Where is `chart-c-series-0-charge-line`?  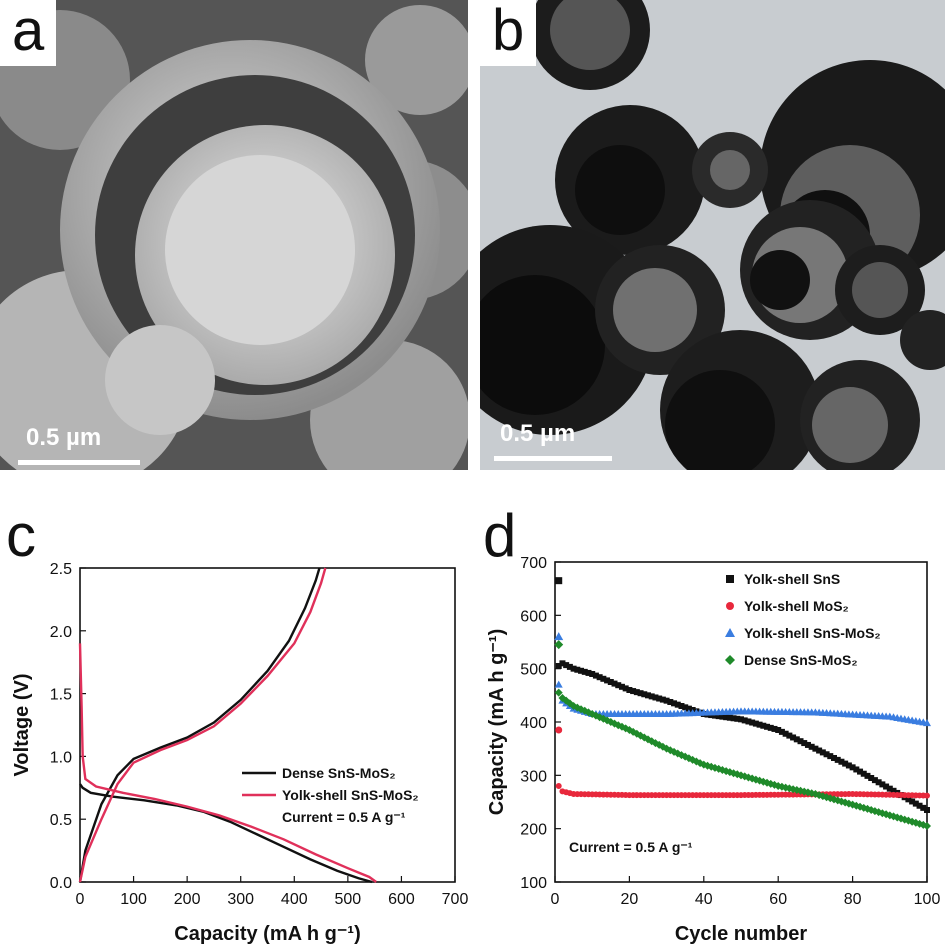
chart-c-series-0-charge-line is located at coordinates (199, 725).